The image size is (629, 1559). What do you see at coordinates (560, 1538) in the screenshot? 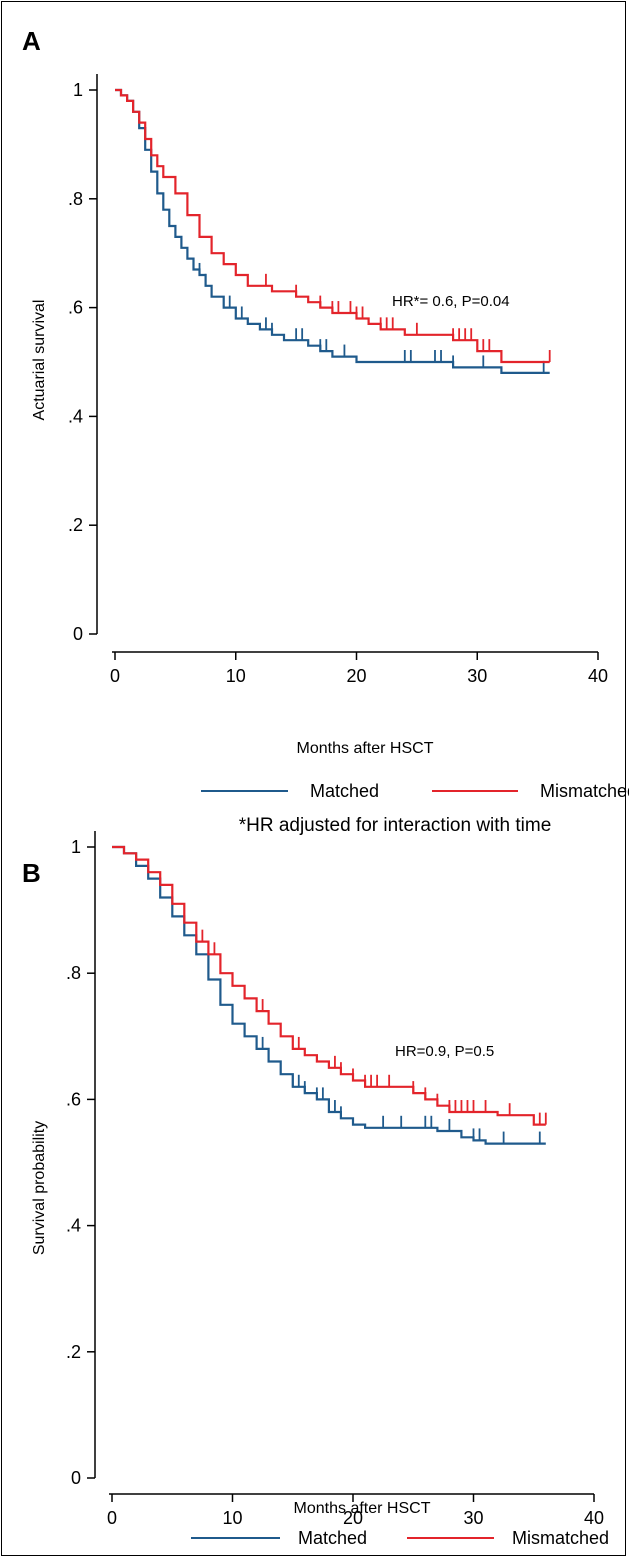
I see `panel-b-legend-mismatched-label: Mismatched` at bounding box center [560, 1538].